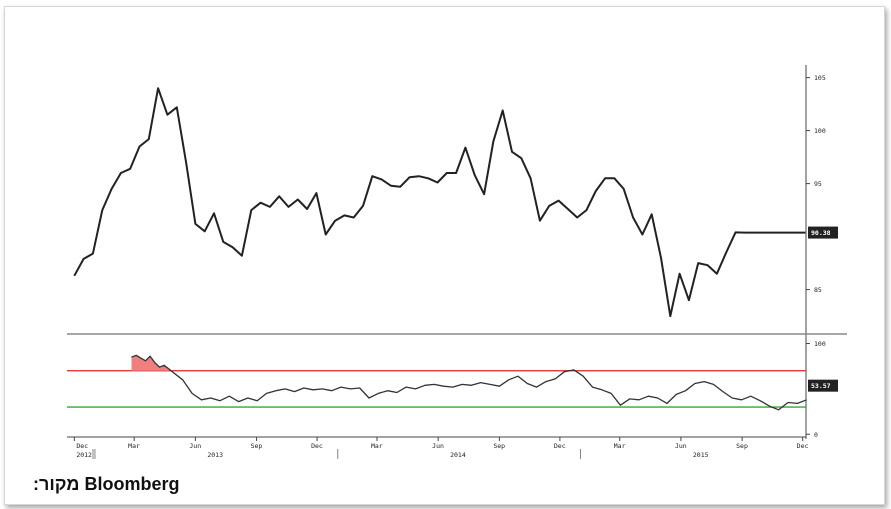 This screenshot has width=891, height=509. I want to click on source-label: מקור:, so click(56, 484).